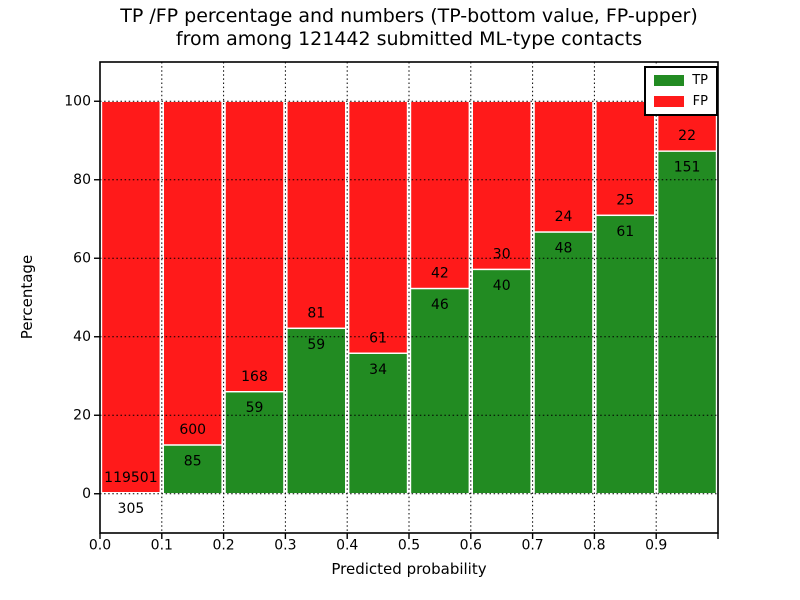  What do you see at coordinates (347, 546) in the screenshot?
I see `x-axis-tick-label: 0.4` at bounding box center [347, 546].